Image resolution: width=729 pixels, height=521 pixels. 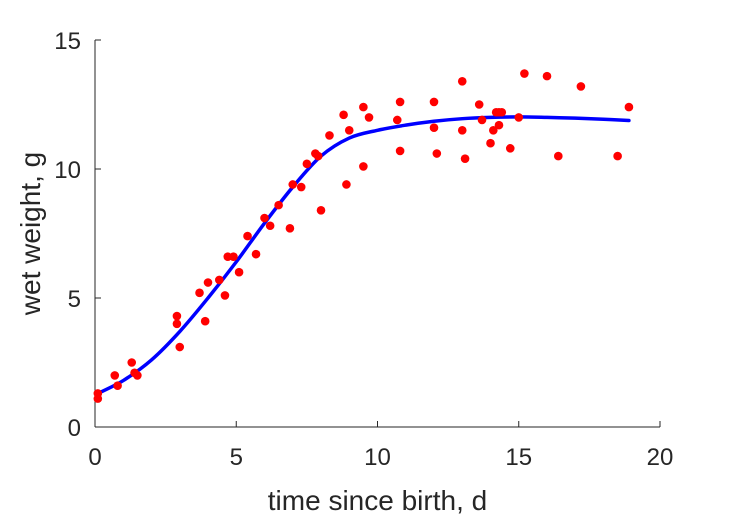 What do you see at coordinates (660, 457) in the screenshot?
I see `x-tick-label: 20` at bounding box center [660, 457].